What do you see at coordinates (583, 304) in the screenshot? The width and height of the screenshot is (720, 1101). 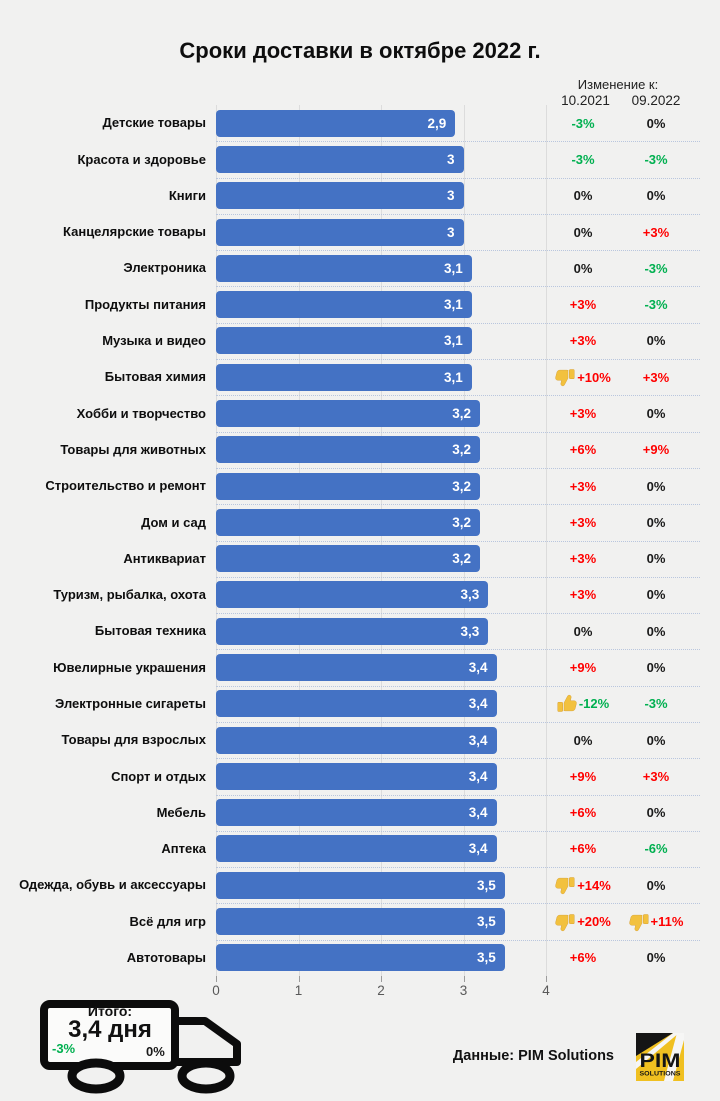 I see `change-10-2021: +3%` at bounding box center [583, 304].